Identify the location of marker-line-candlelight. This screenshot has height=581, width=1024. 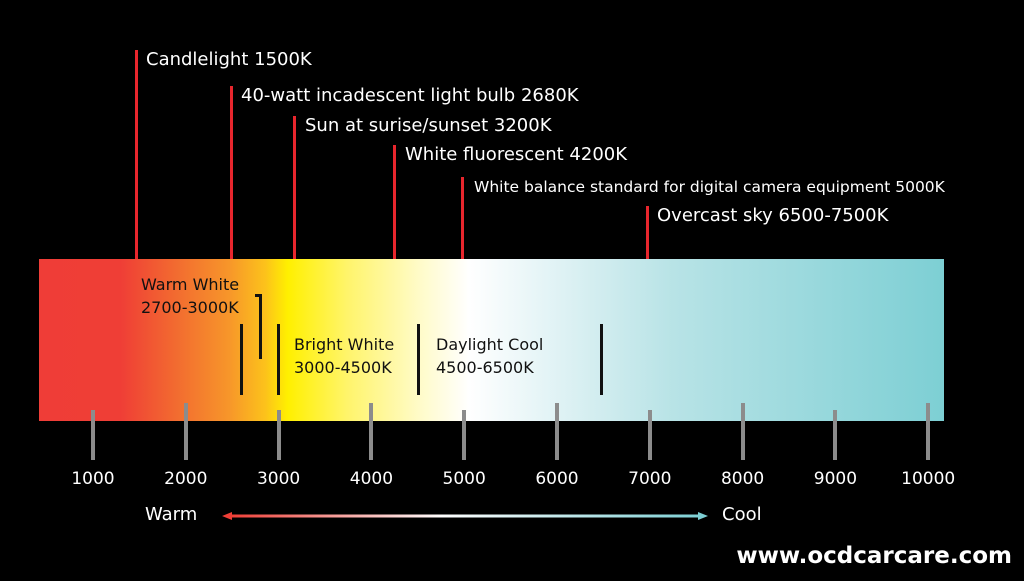
(136, 154).